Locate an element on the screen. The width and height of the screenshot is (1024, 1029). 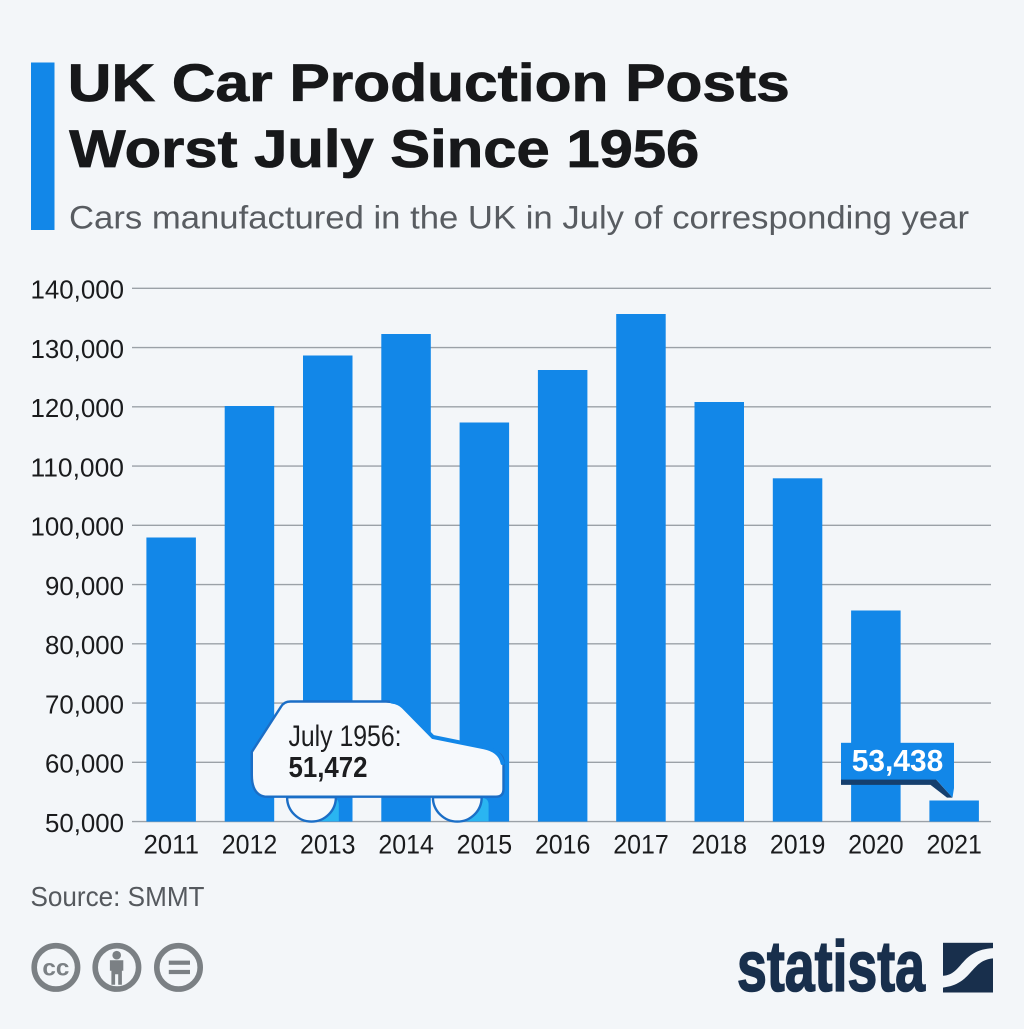
svg-text: statista is located at coordinates (831, 967).